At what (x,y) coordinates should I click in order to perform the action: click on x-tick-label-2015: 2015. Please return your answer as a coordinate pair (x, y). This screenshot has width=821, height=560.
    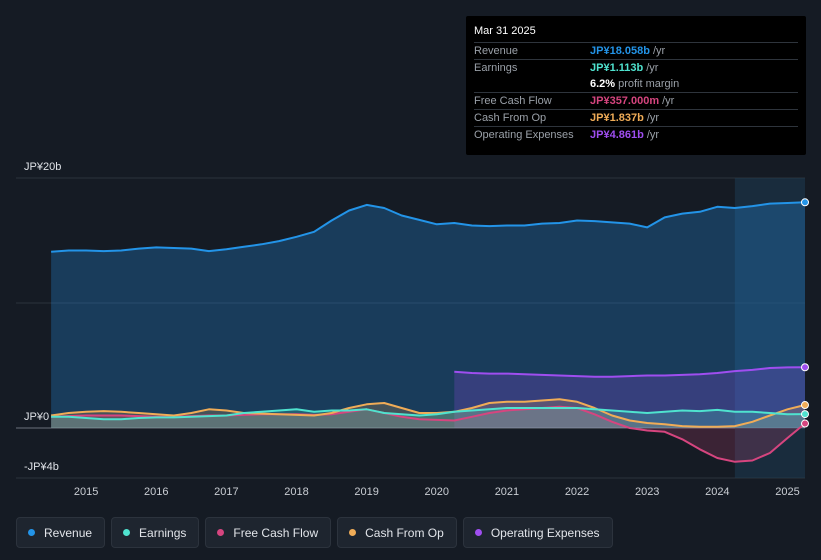
    Looking at the image, I should click on (86, 492).